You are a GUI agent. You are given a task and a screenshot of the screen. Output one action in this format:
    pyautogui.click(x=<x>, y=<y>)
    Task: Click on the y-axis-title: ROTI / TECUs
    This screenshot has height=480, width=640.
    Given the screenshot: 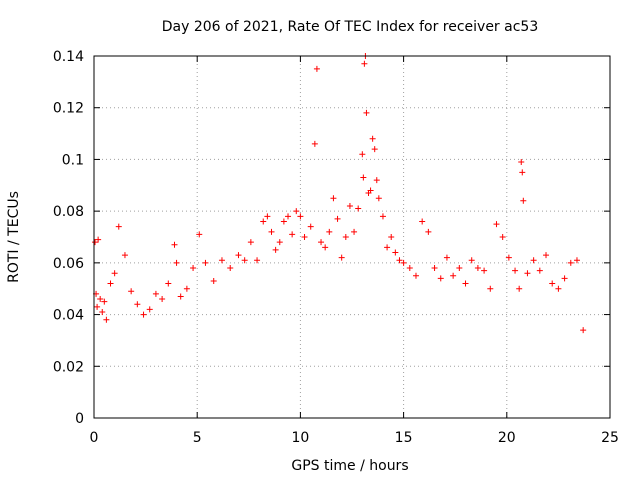 What is the action you would take?
    pyautogui.click(x=14, y=237)
    